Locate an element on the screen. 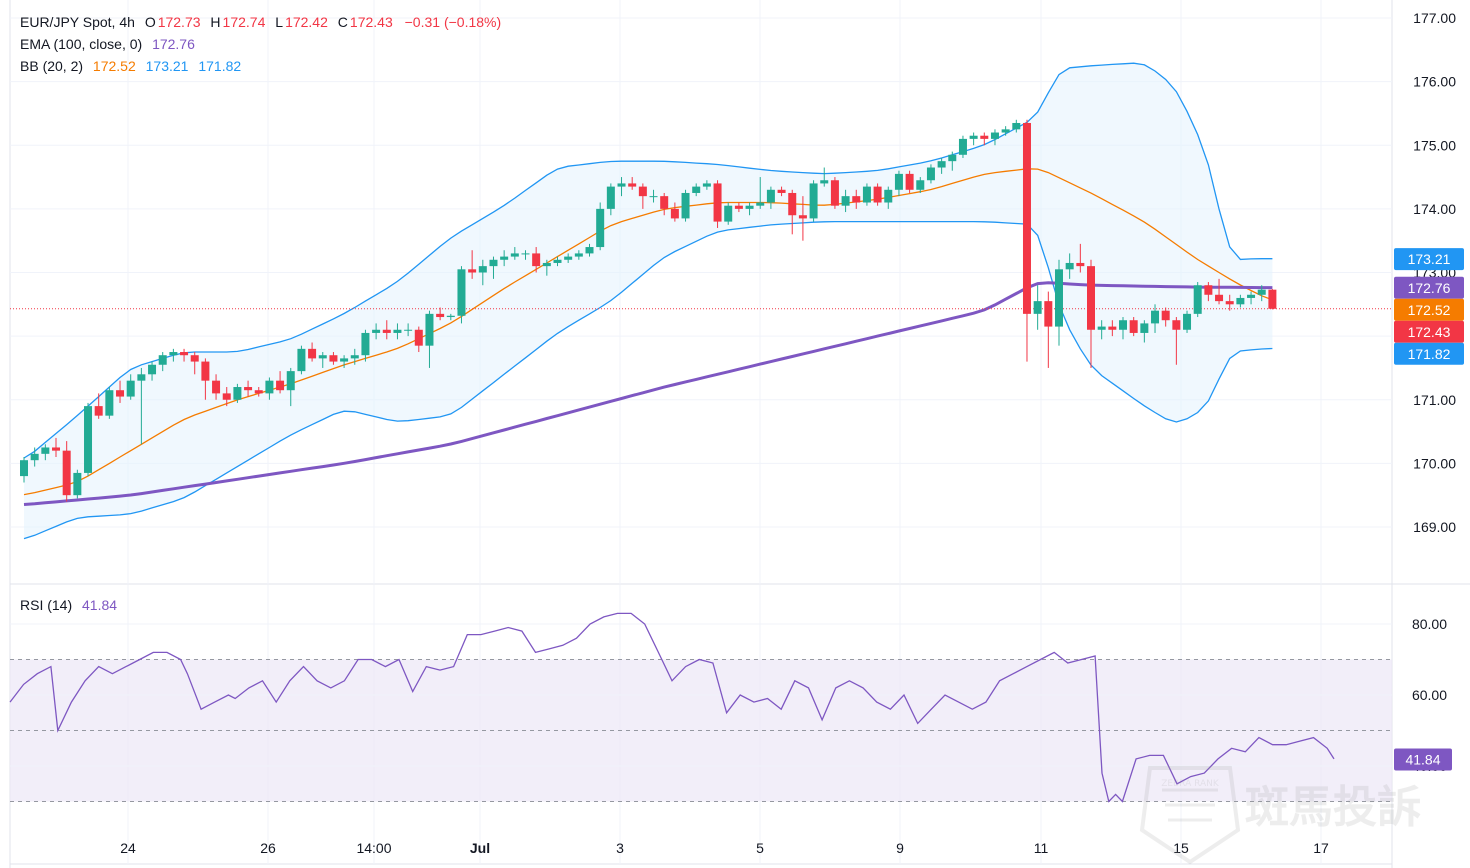 This screenshot has height=868, width=1470. time-tick-label: 26 is located at coordinates (268, 848).